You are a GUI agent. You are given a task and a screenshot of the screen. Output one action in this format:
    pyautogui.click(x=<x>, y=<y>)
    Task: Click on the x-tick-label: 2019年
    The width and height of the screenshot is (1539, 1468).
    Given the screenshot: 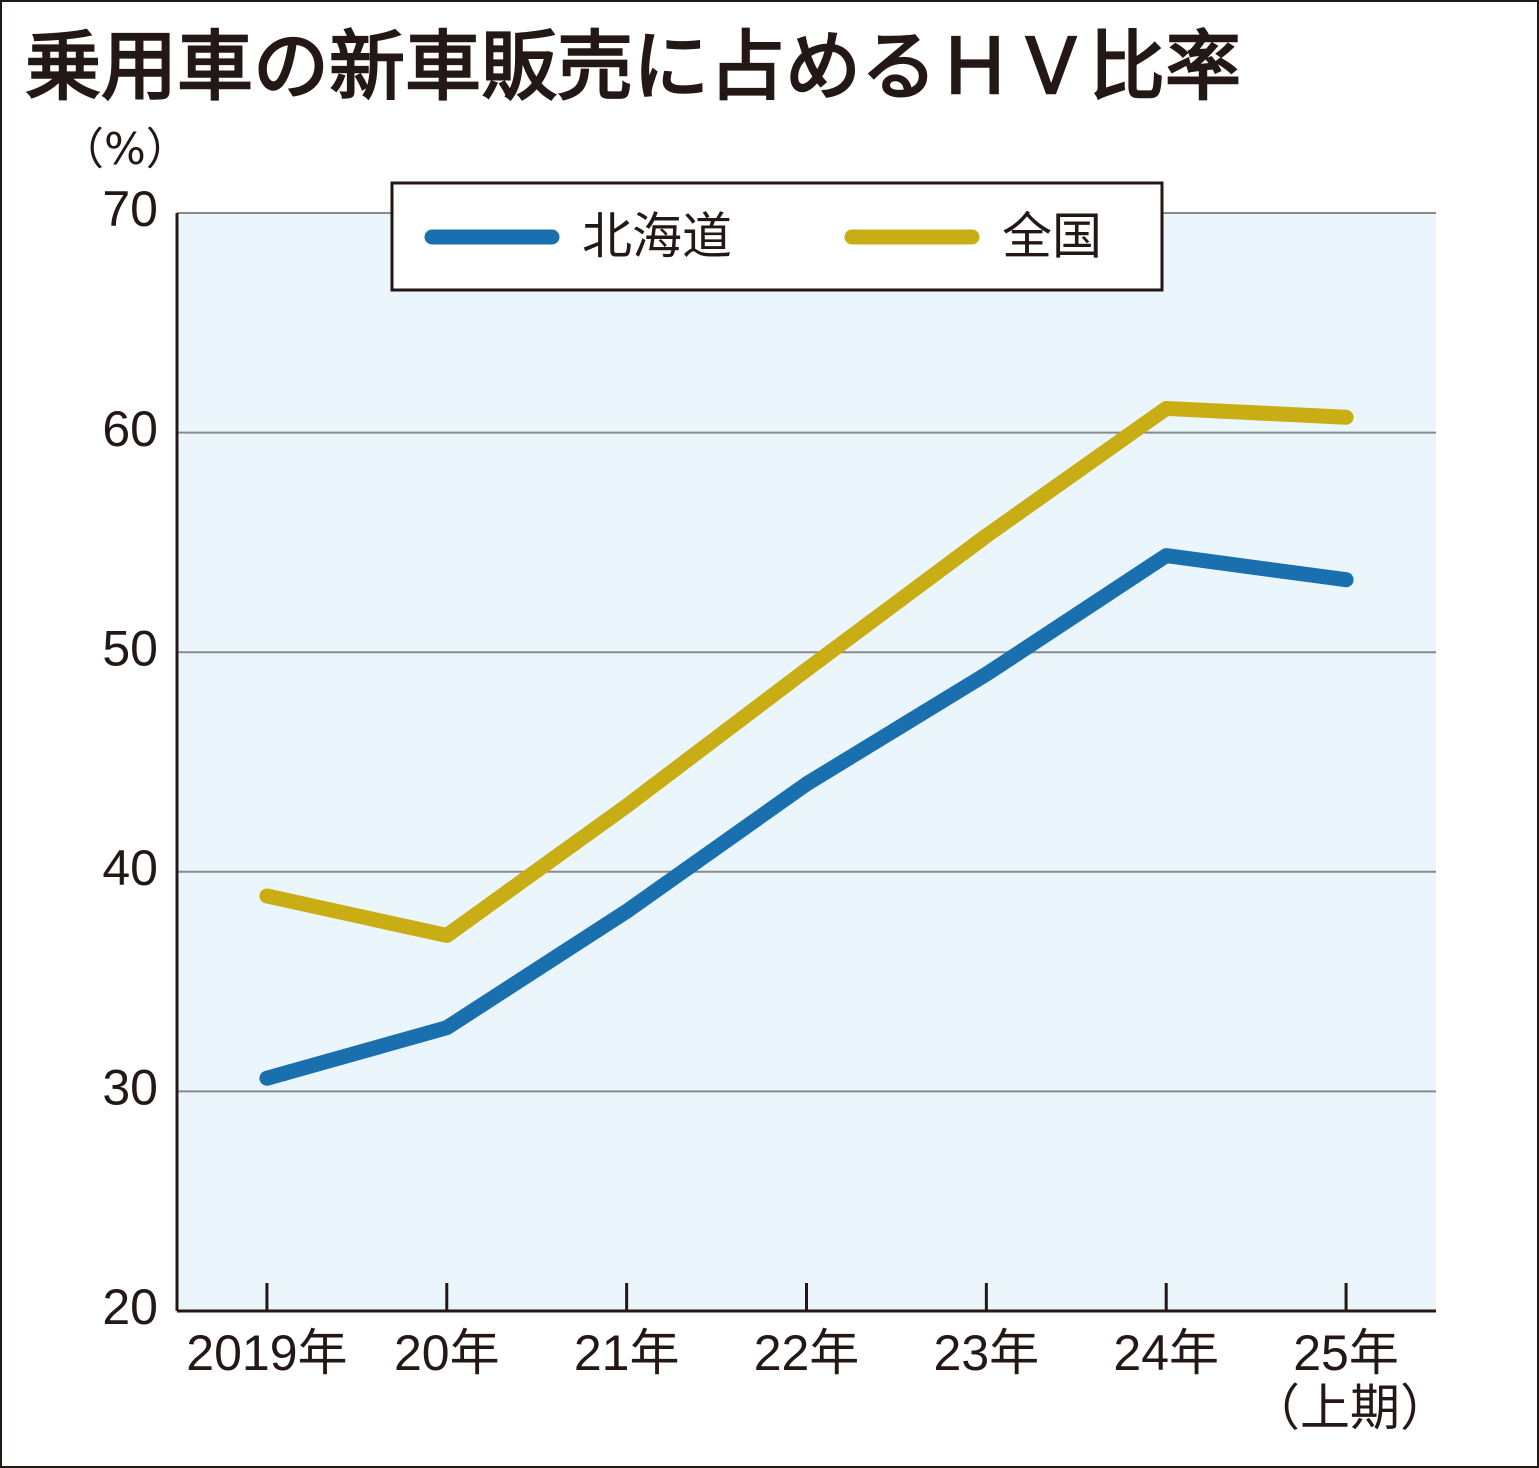 What is the action you would take?
    pyautogui.click(x=266, y=1353)
    